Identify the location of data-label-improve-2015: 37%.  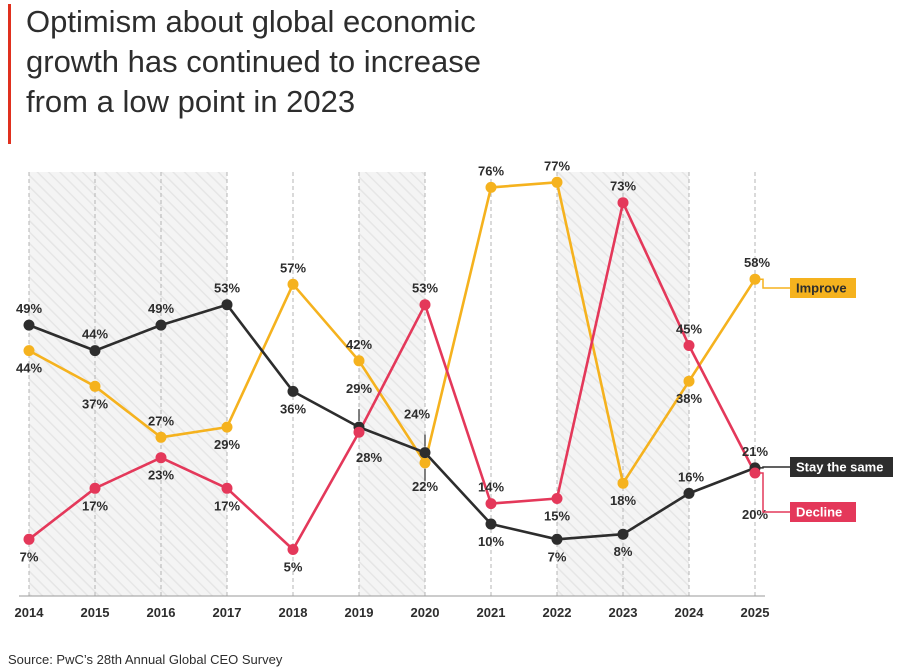
(95, 403).